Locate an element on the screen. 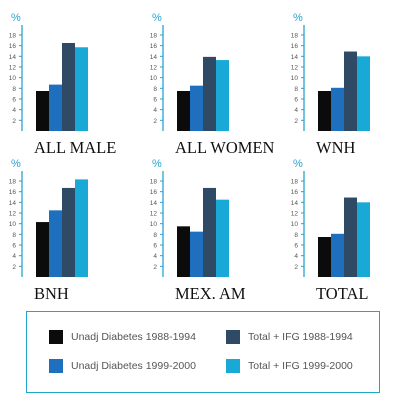  legend-label-unadj-1999: Unadj Diabetes 1999-2000 is located at coordinates (133, 366).